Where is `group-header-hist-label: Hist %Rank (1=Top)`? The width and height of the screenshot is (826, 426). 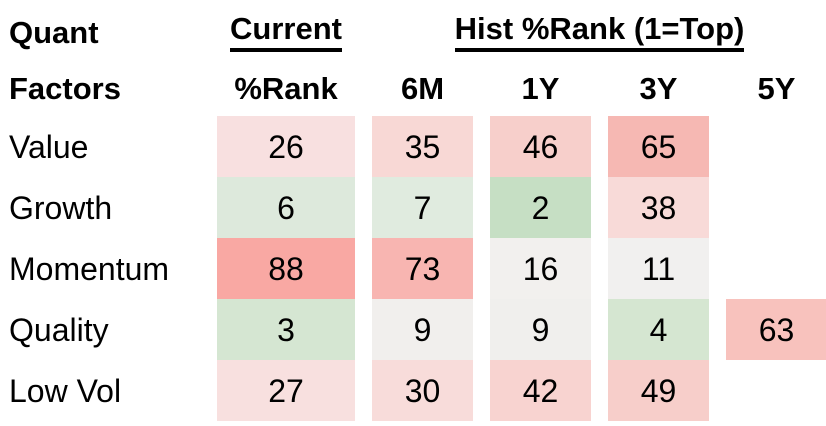 group-header-hist-label: Hist %Rank (1=Top) is located at coordinates (599, 32).